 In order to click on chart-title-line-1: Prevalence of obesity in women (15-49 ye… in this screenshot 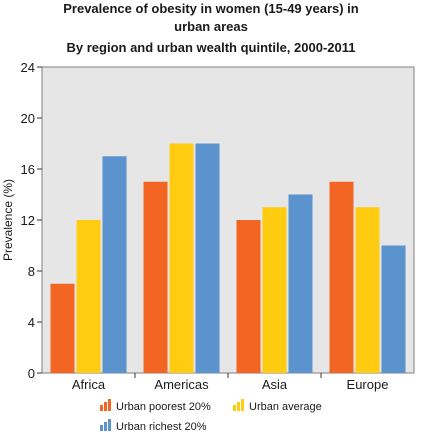, I will do `click(211, 8)`.